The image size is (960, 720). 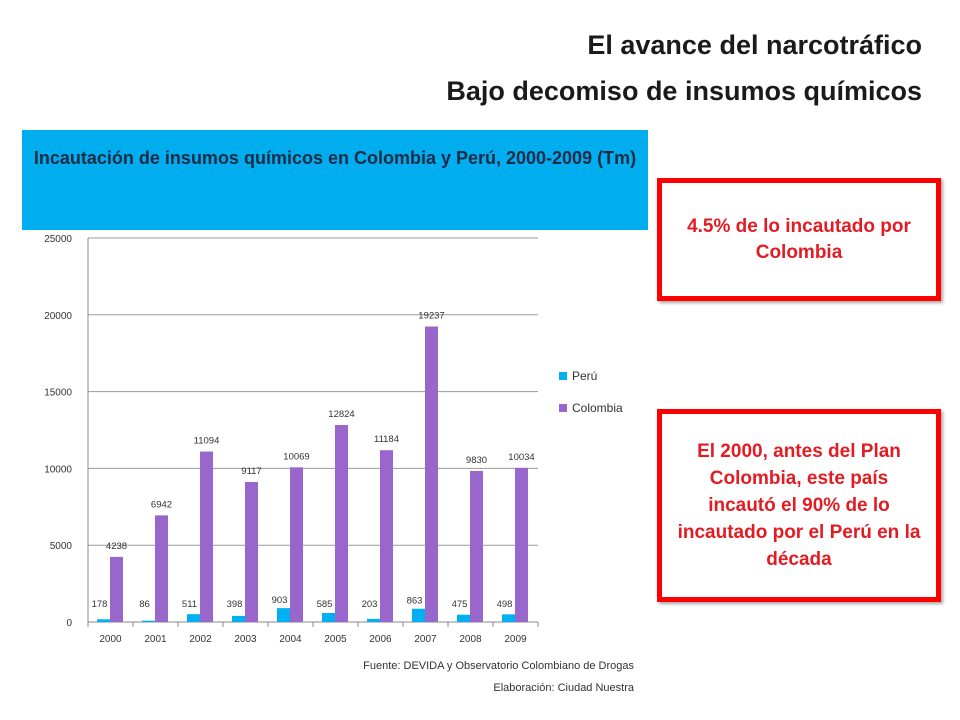 What do you see at coordinates (207, 441) in the screenshot?
I see `data-label: 11094` at bounding box center [207, 441].